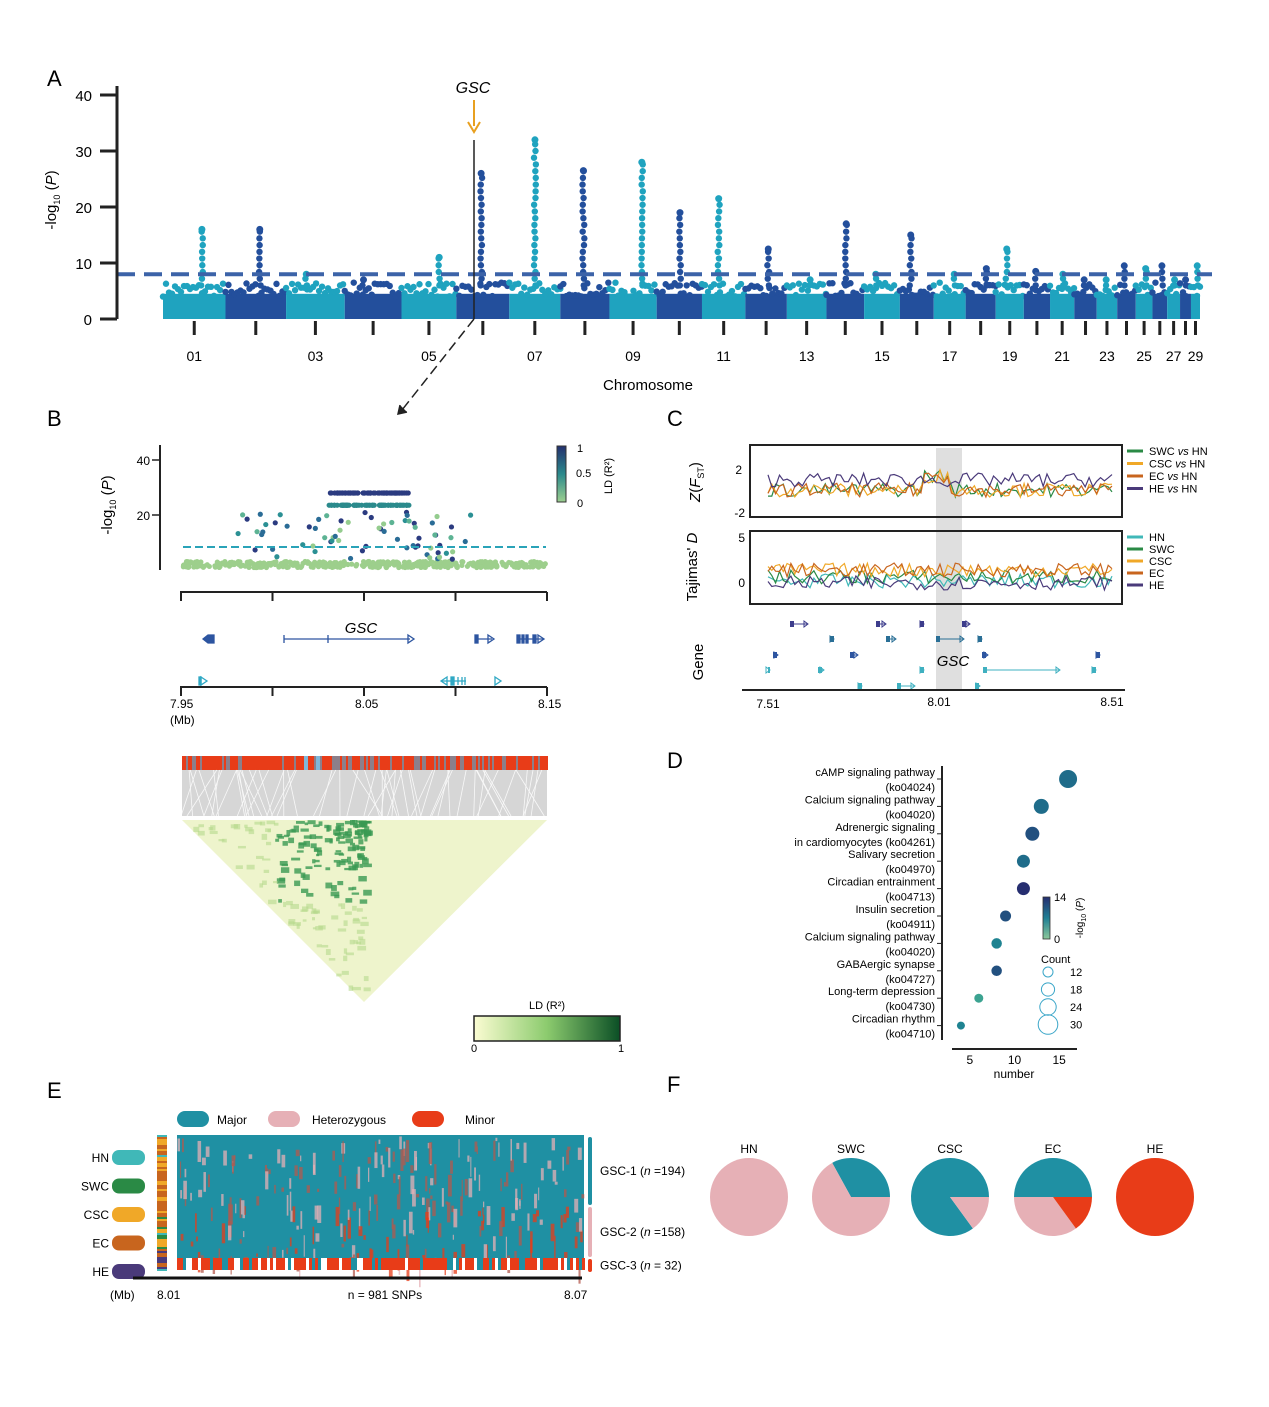 The height and width of the screenshot is (1407, 1269). I want to click on pathway-label: Circadian entrainment, so click(881, 883).